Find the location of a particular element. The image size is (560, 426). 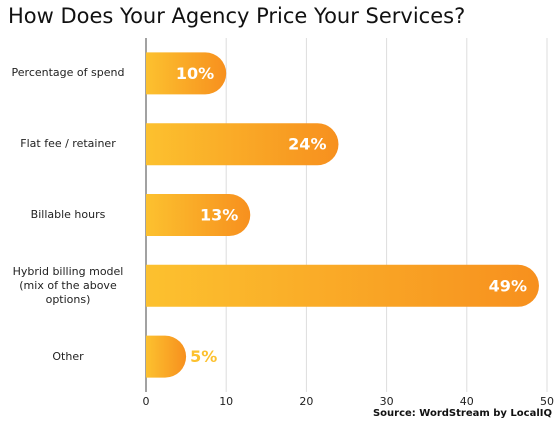

x-tick-label: 0 is located at coordinates (146, 401).